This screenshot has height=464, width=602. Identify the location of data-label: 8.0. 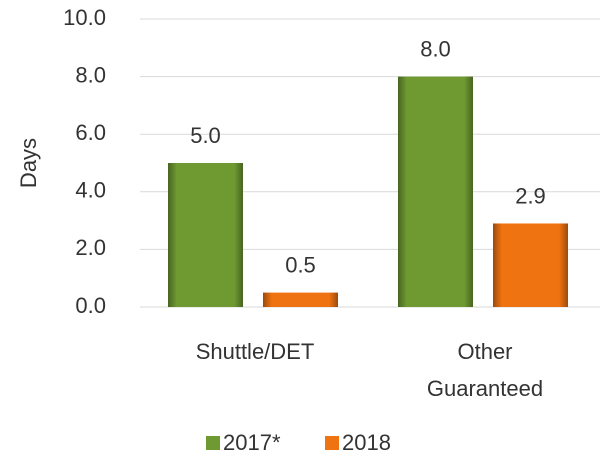
(435, 48).